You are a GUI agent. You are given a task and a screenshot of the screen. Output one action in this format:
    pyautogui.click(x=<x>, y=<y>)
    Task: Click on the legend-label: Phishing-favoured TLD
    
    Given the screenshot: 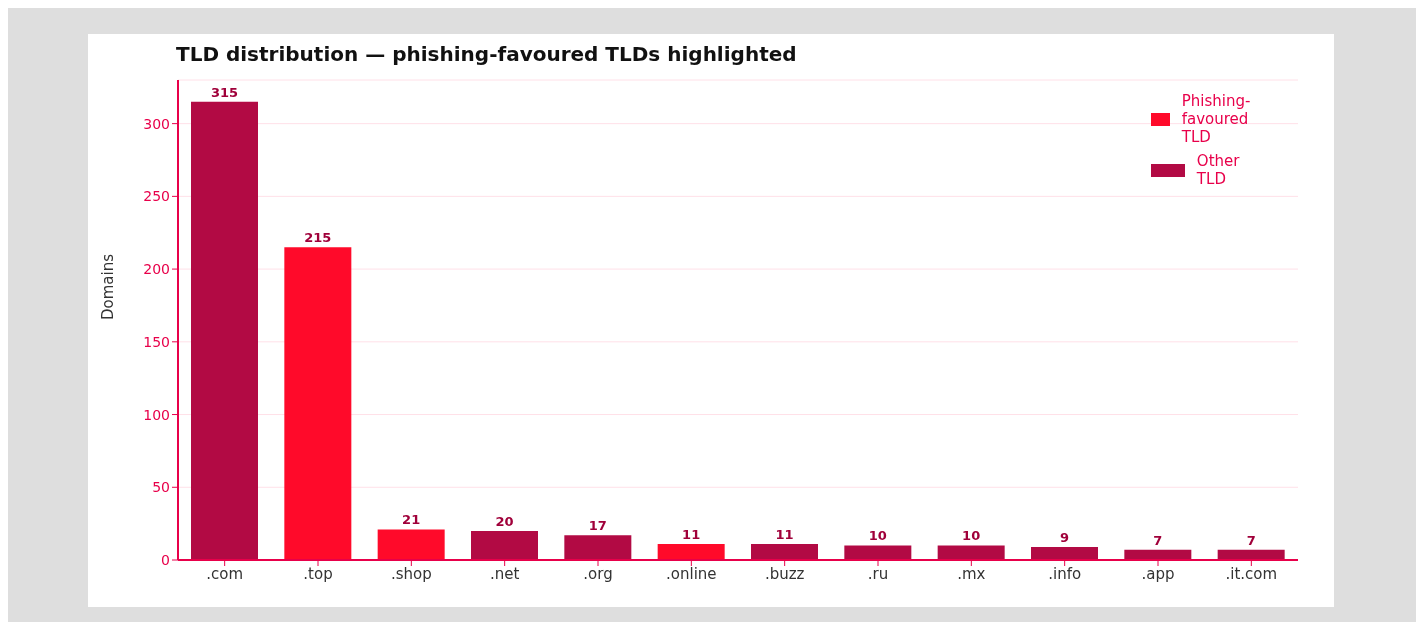 What is the action you would take?
    pyautogui.click(x=1216, y=119)
    